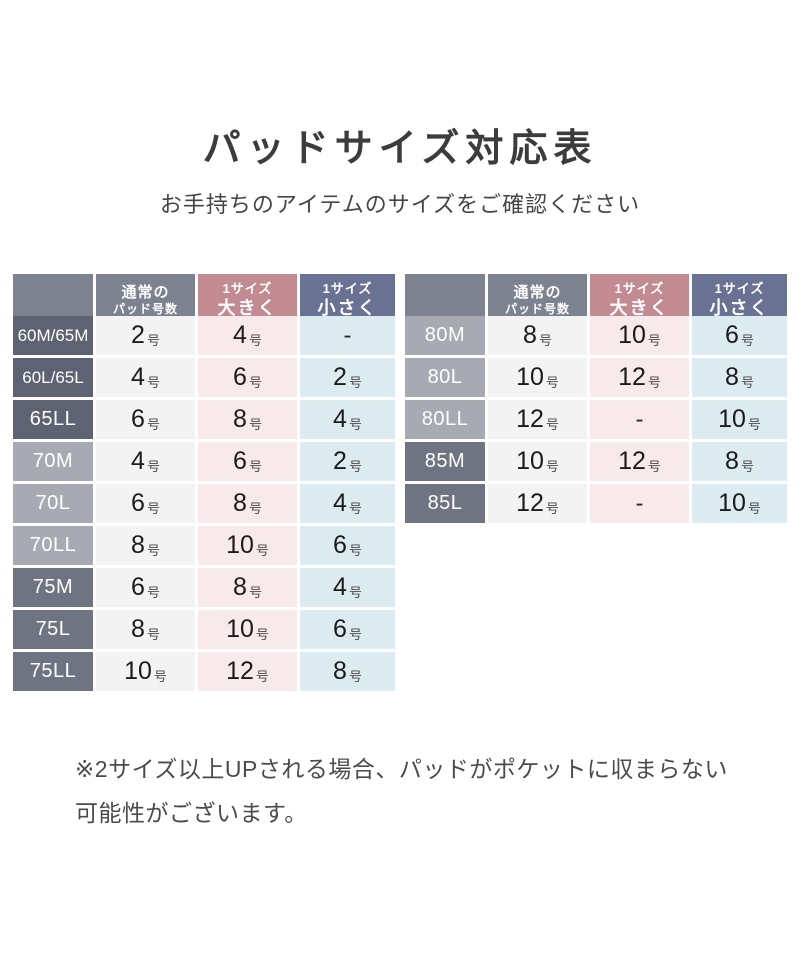  I want to click on size-label-75l: 75L, so click(53, 629).